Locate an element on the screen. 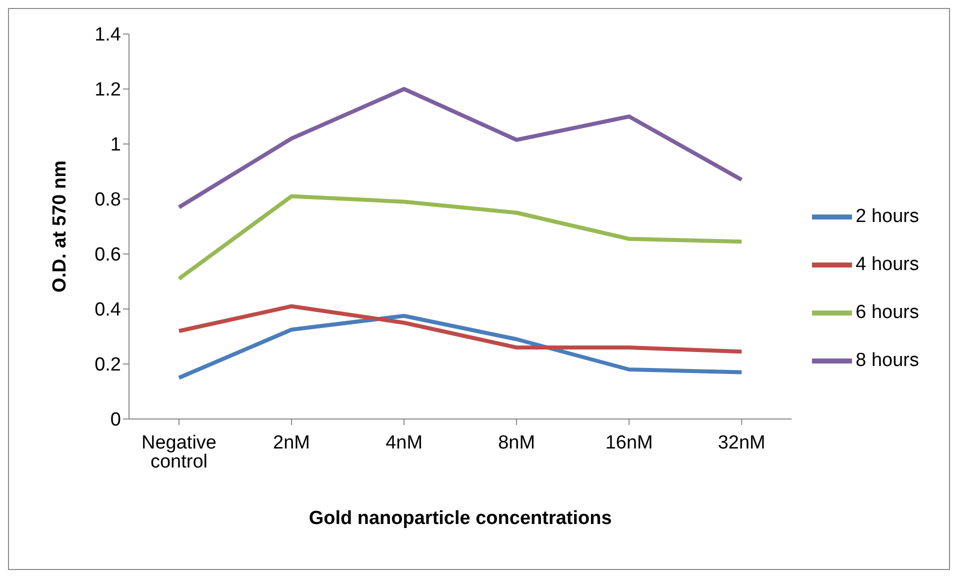 The image size is (958, 577). y-tick-label: 0.2 is located at coordinates (107, 365).